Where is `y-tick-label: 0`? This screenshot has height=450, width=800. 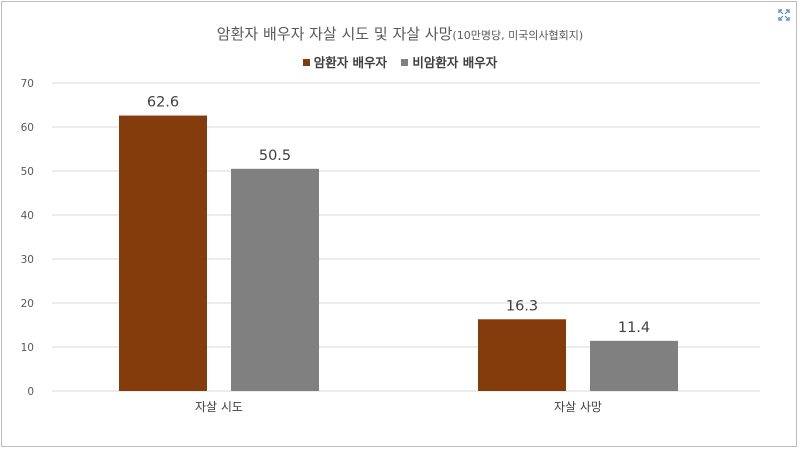
y-tick-label: 0 is located at coordinates (30, 392).